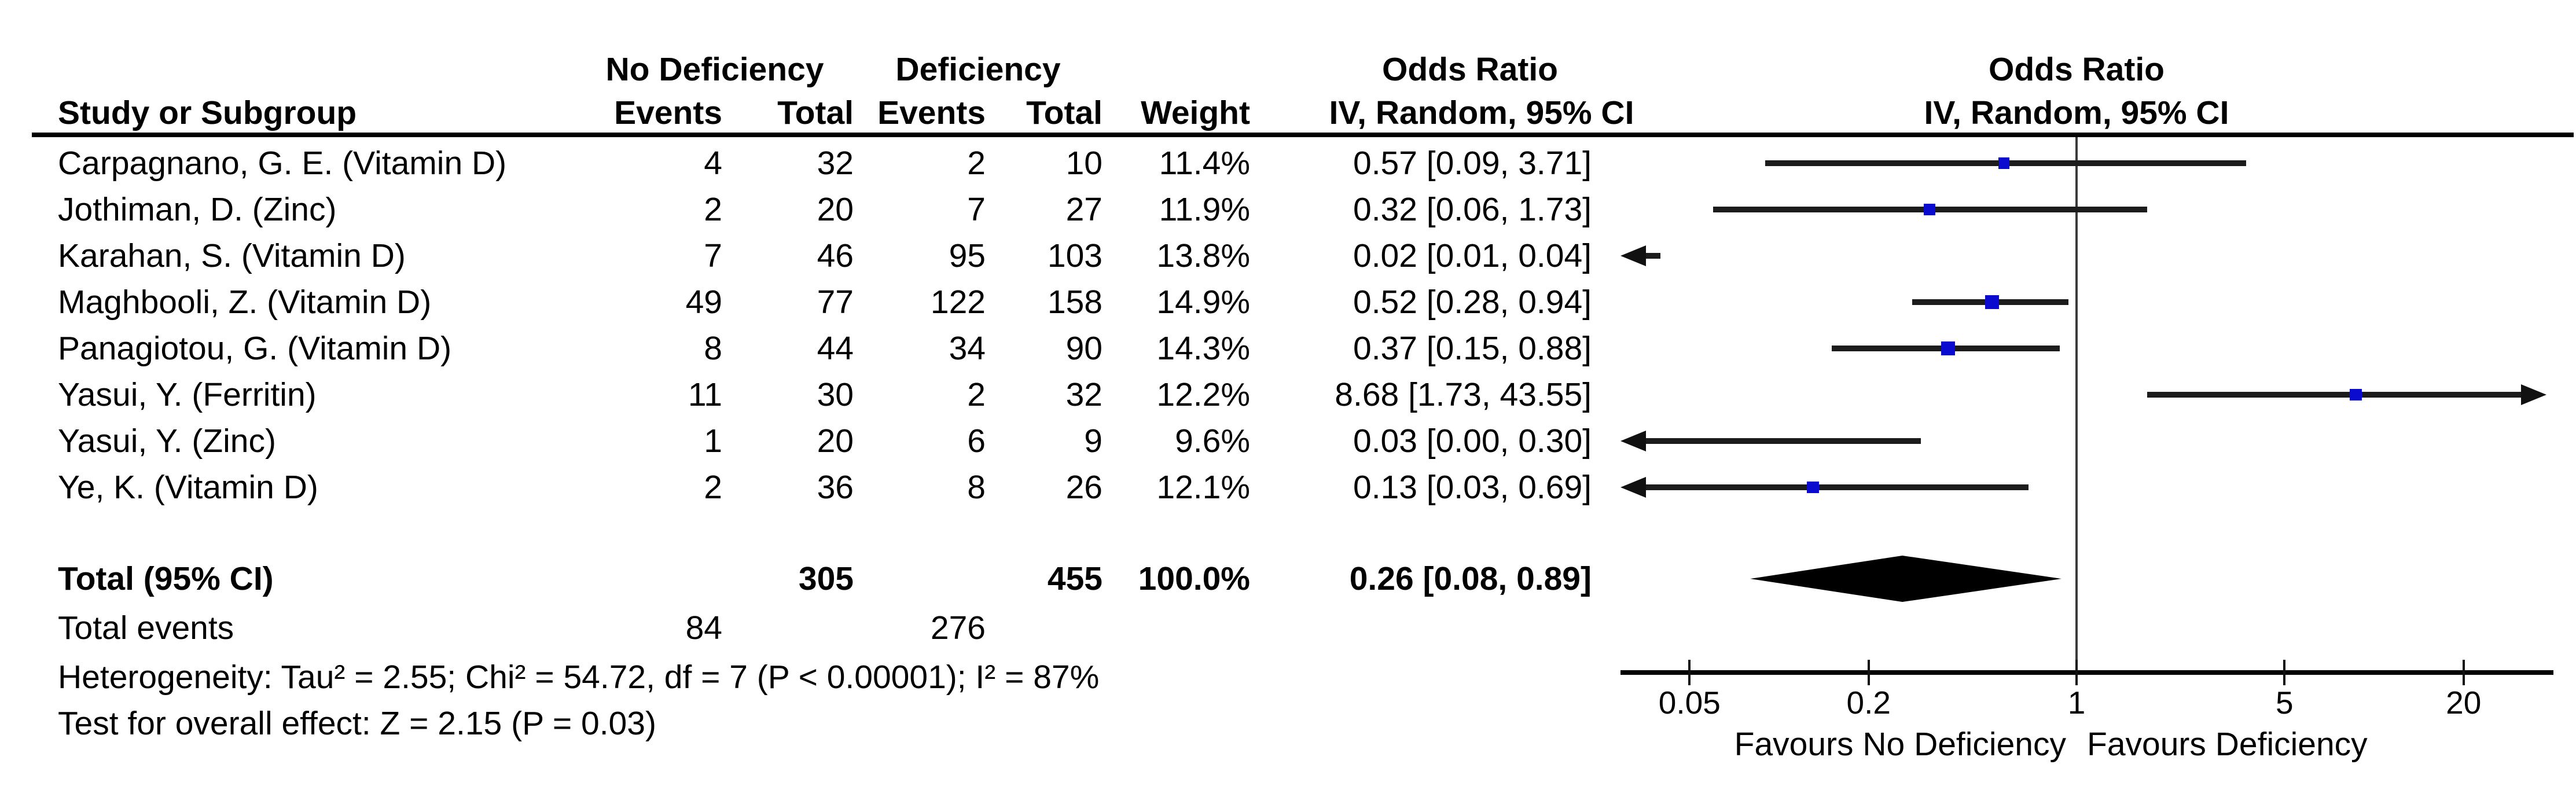 This screenshot has height=801, width=2576. What do you see at coordinates (1204, 210) in the screenshot?
I see `cell-weight: 11.9%` at bounding box center [1204, 210].